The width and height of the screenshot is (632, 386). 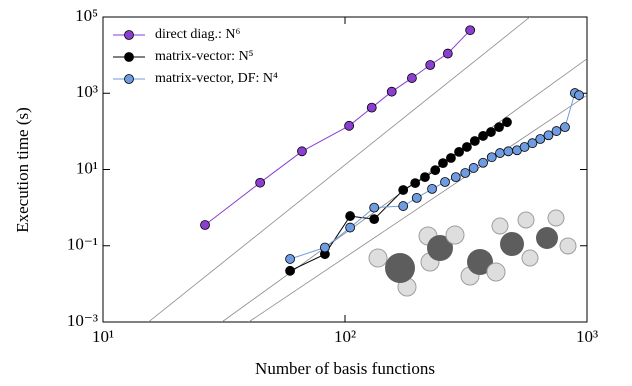 I want to click on x-tick-label: 10¹, so click(x=103, y=336).